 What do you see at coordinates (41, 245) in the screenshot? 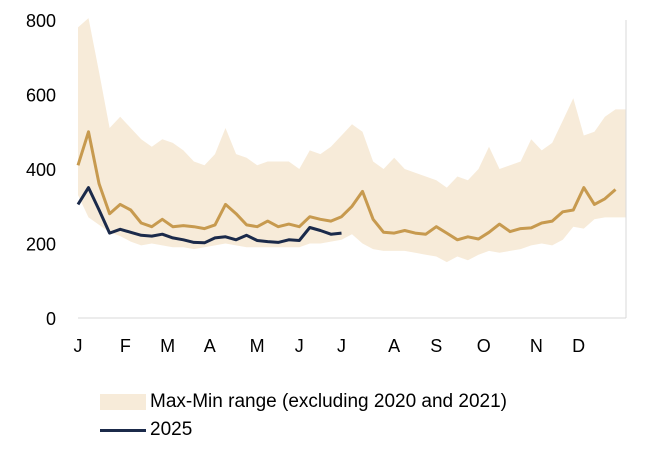
I see `y-tick-label: 200` at bounding box center [41, 245].